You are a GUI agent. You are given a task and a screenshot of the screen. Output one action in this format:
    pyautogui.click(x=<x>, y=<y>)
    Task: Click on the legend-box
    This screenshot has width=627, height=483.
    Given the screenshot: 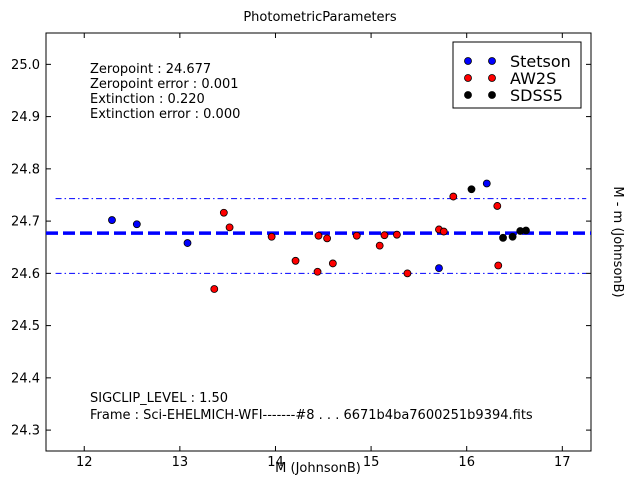 What is the action you would take?
    pyautogui.click(x=517, y=75)
    